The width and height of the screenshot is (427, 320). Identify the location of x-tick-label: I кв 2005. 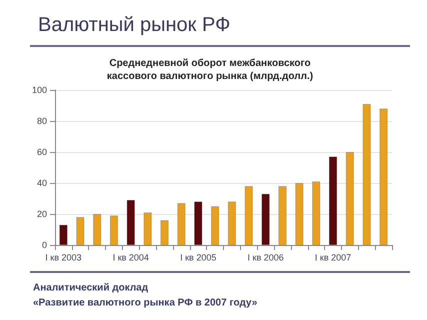
(198, 257).